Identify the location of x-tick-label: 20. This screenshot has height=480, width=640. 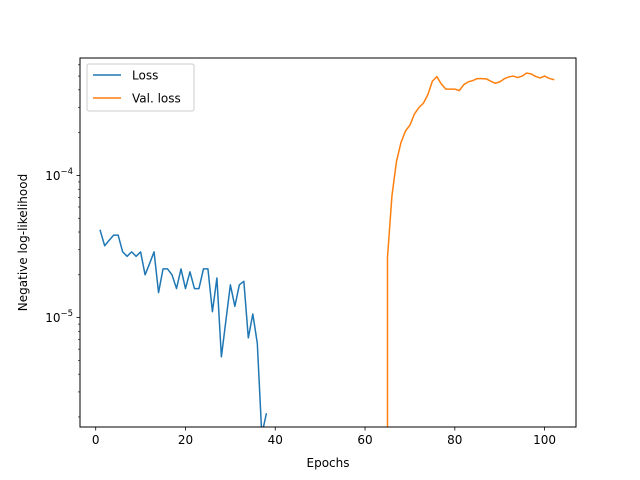
(185, 440).